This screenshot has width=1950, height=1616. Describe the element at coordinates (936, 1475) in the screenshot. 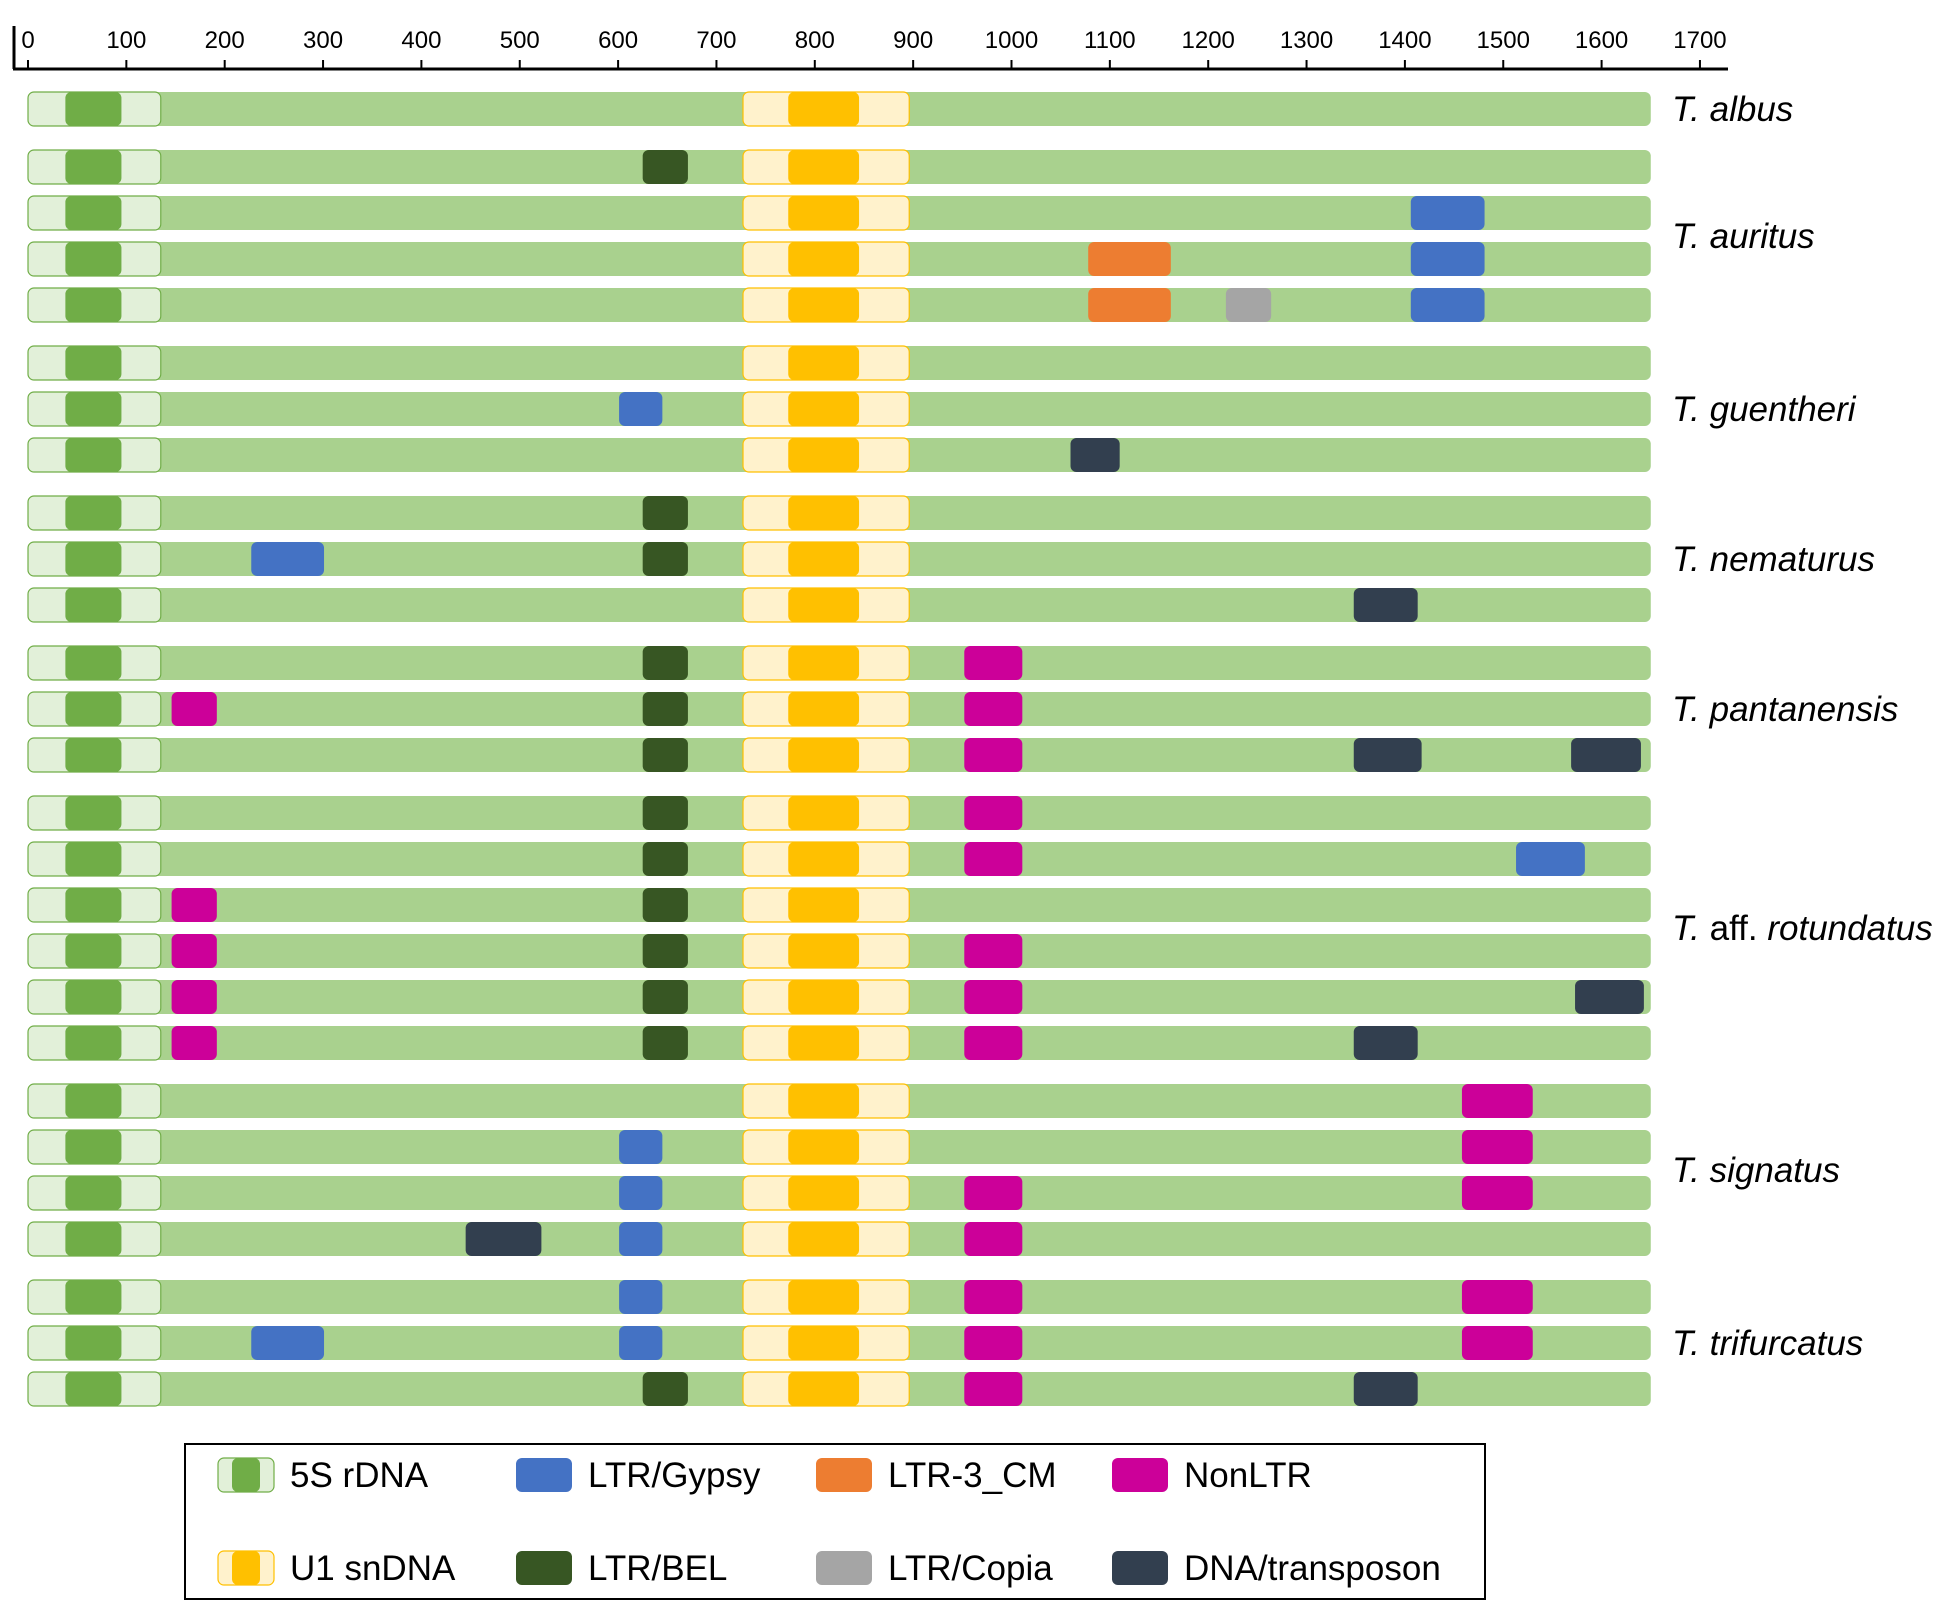

I see `legend-item-ltr-3-cm: LTR-3_CM` at that location.